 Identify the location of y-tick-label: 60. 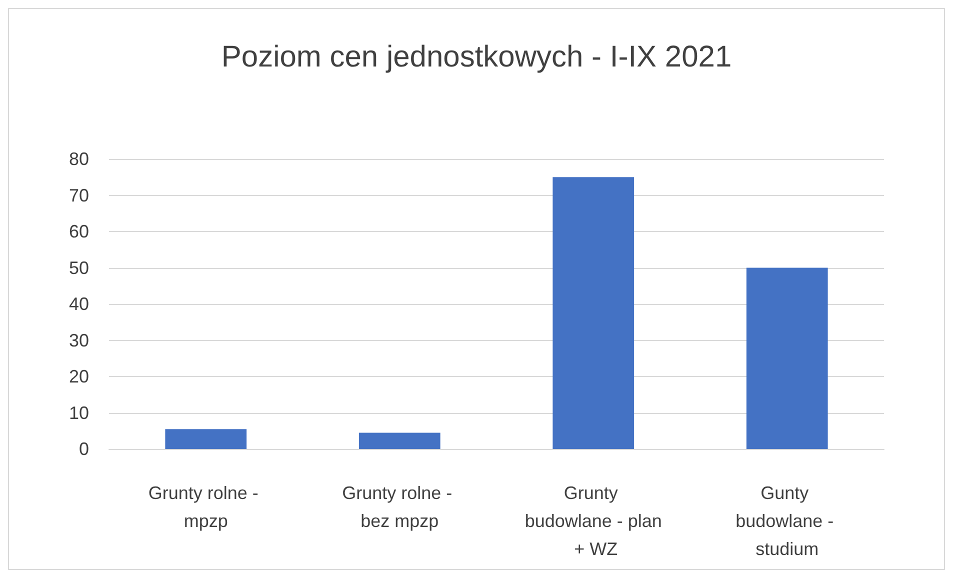
(78, 232).